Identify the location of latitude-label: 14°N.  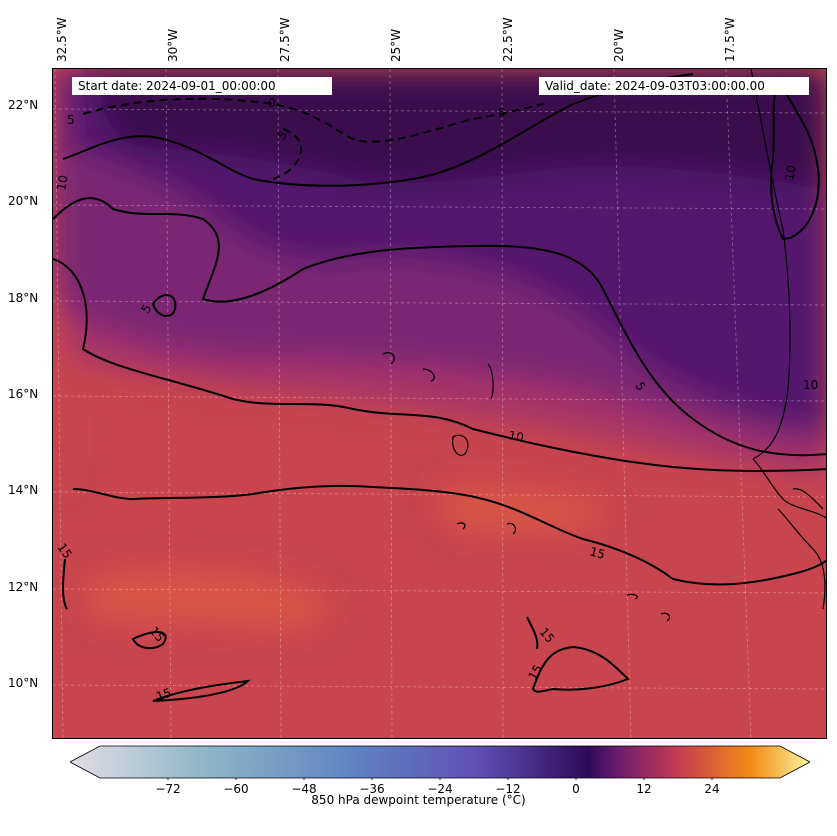
(23, 490).